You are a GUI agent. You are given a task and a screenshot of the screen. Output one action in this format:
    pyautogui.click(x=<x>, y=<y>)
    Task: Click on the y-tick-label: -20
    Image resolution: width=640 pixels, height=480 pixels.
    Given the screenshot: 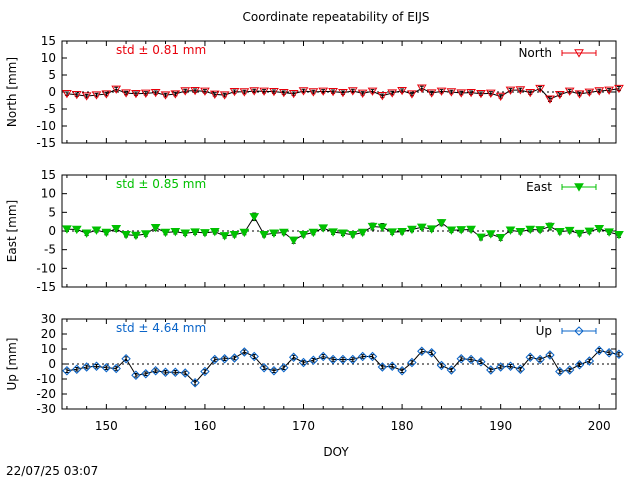 What is the action you would take?
    pyautogui.click(x=46, y=394)
    